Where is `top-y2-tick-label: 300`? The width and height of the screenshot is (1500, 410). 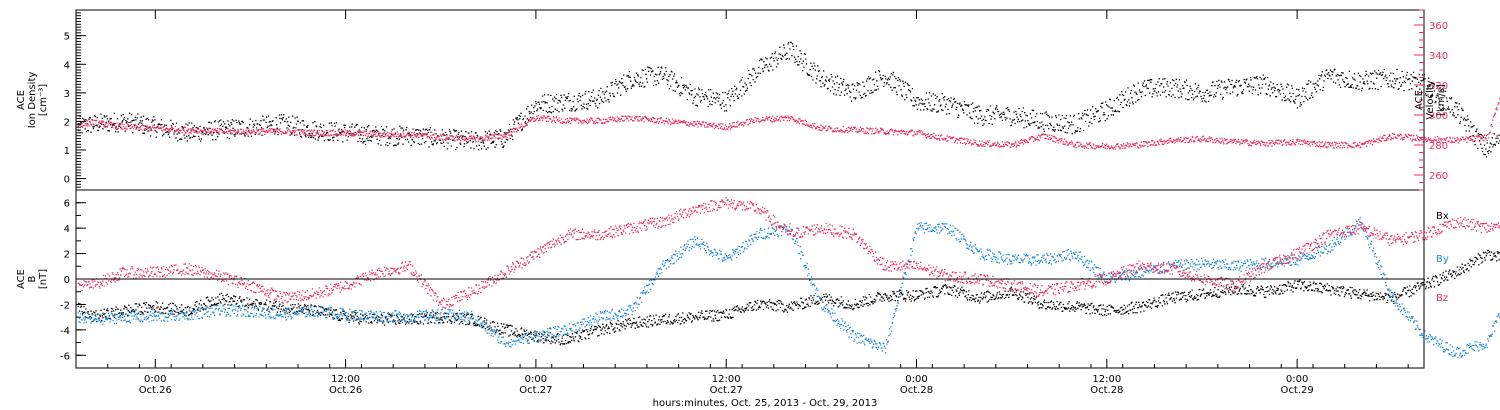 top-y2-tick-label: 300 is located at coordinates (1438, 116).